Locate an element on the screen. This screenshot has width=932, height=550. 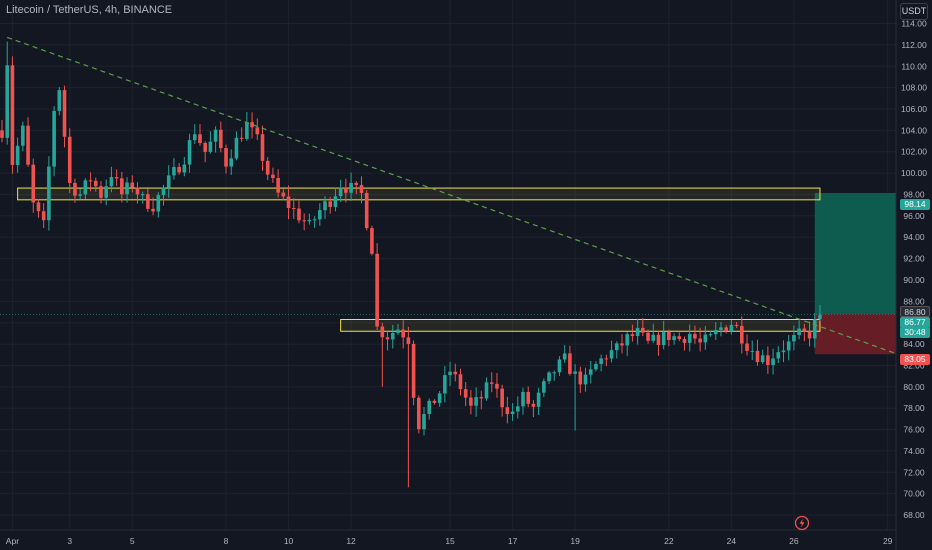
x-tick-label: 26 is located at coordinates (794, 541).